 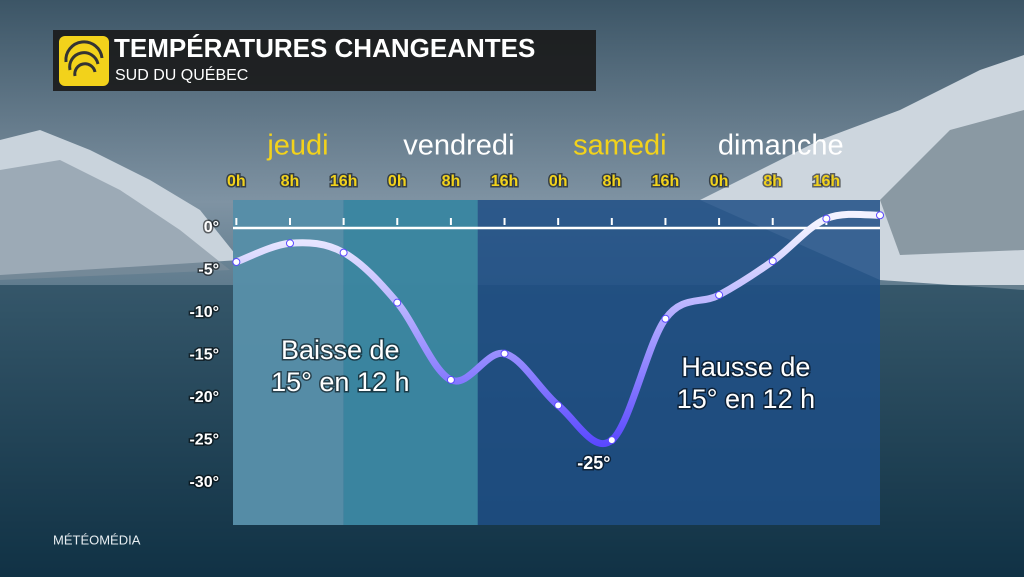 What do you see at coordinates (952, 182) in the screenshot?
I see `mountain-right-shade` at bounding box center [952, 182].